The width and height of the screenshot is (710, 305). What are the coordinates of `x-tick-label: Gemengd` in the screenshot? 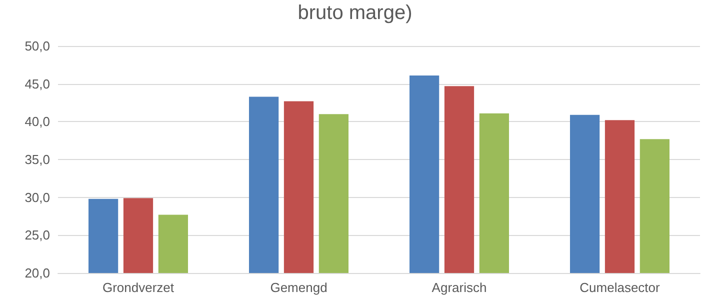 It's located at (299, 287).